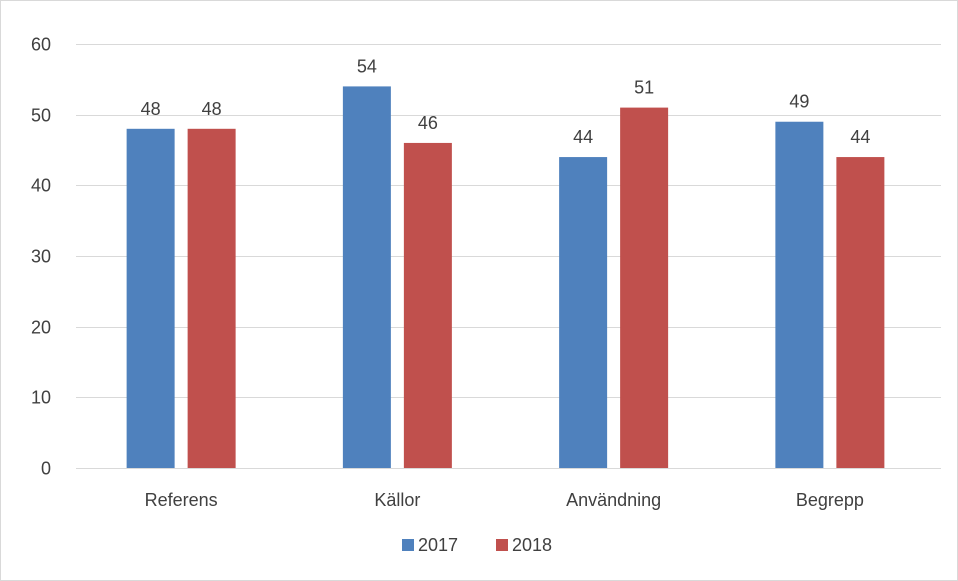 The width and height of the screenshot is (958, 581). Describe the element at coordinates (367, 66) in the screenshot. I see `data-label: 54` at that location.